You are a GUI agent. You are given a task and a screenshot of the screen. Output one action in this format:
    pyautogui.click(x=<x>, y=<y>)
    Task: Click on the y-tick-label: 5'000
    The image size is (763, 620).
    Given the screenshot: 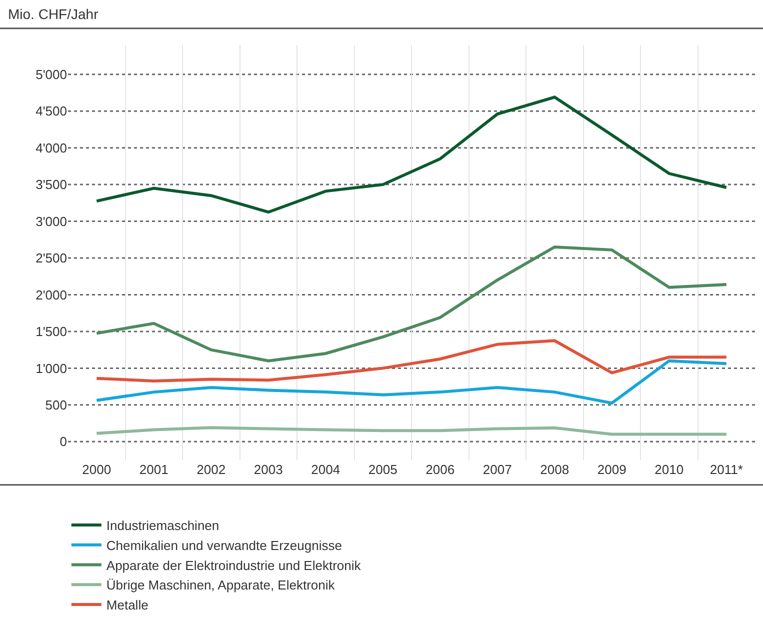 What is the action you would take?
    pyautogui.click(x=51, y=74)
    